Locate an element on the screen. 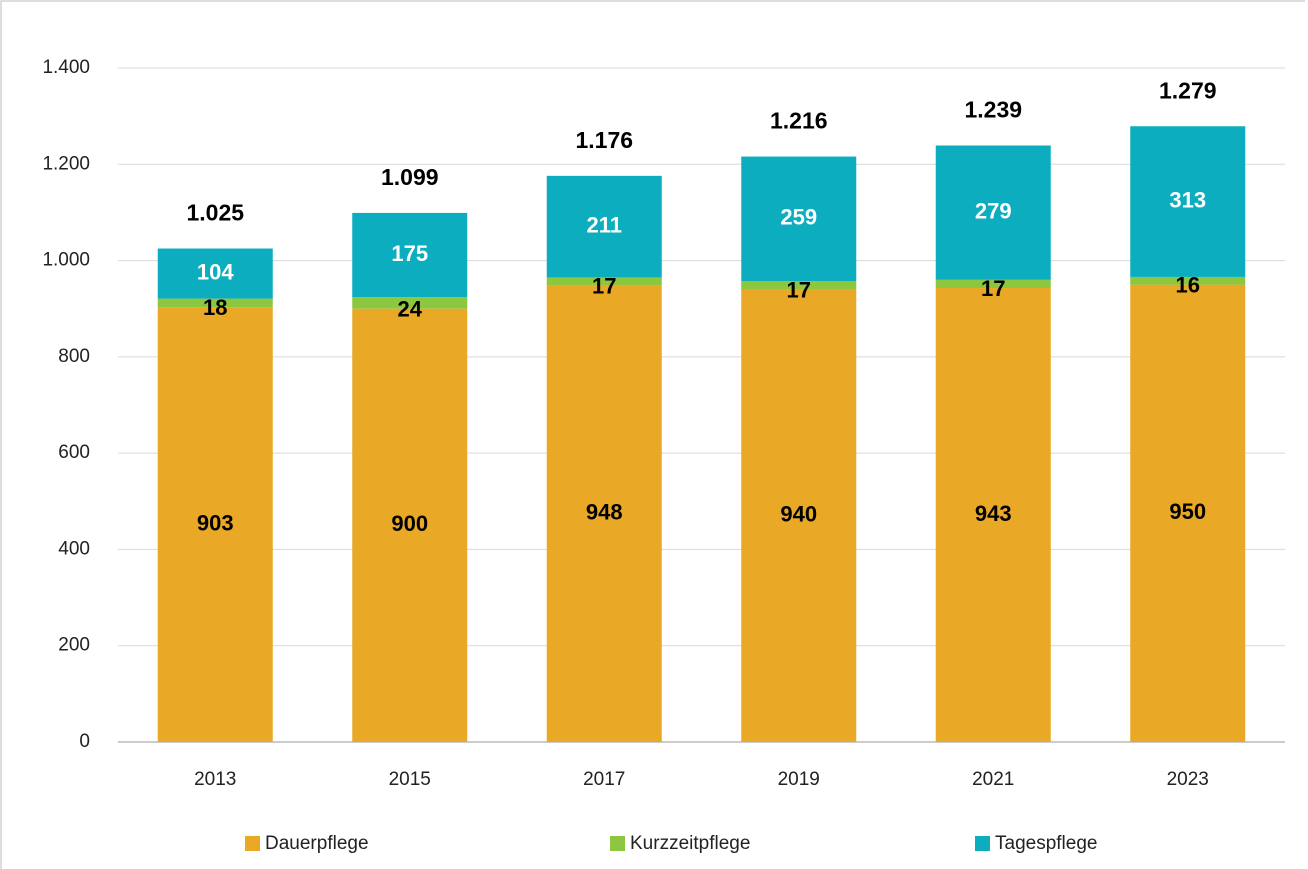 The width and height of the screenshot is (1308, 869). segment-label: 313 is located at coordinates (1187, 199).